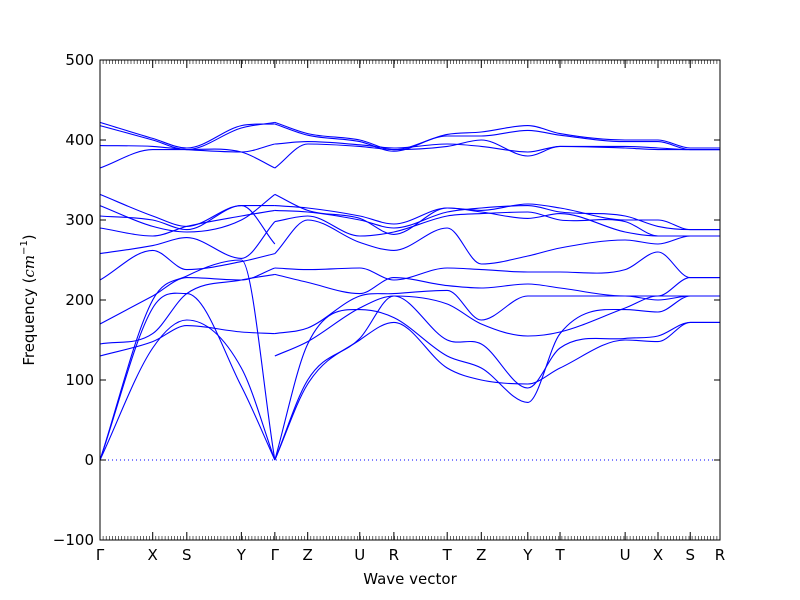  What do you see at coordinates (29, 237) in the screenshot?
I see `y-axis-label-suffix: )` at bounding box center [29, 237].